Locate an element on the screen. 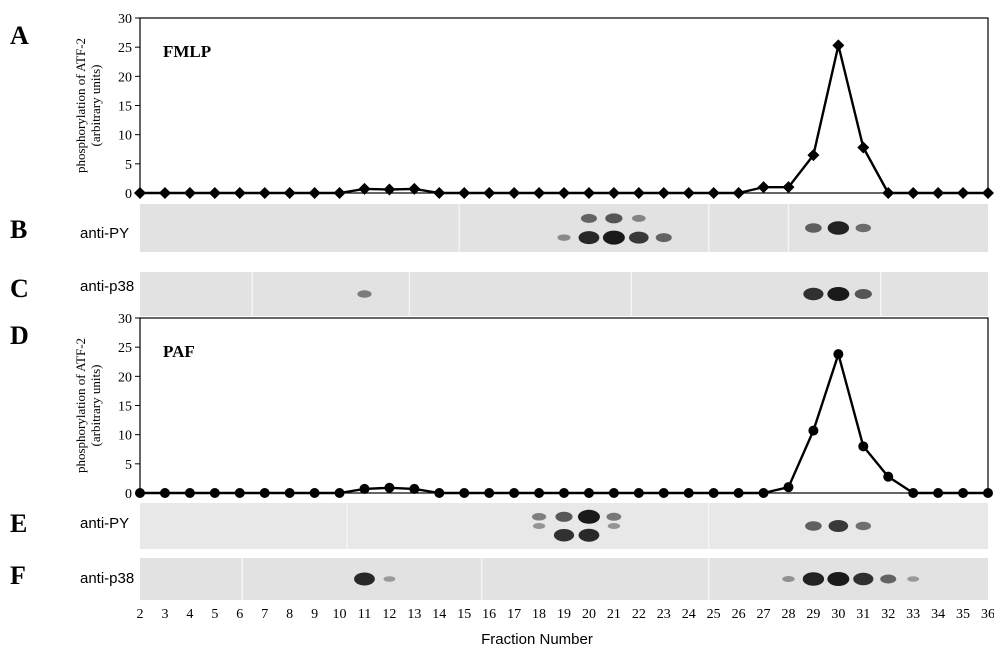  blot-f-label: anti-p38 is located at coordinates (107, 578).